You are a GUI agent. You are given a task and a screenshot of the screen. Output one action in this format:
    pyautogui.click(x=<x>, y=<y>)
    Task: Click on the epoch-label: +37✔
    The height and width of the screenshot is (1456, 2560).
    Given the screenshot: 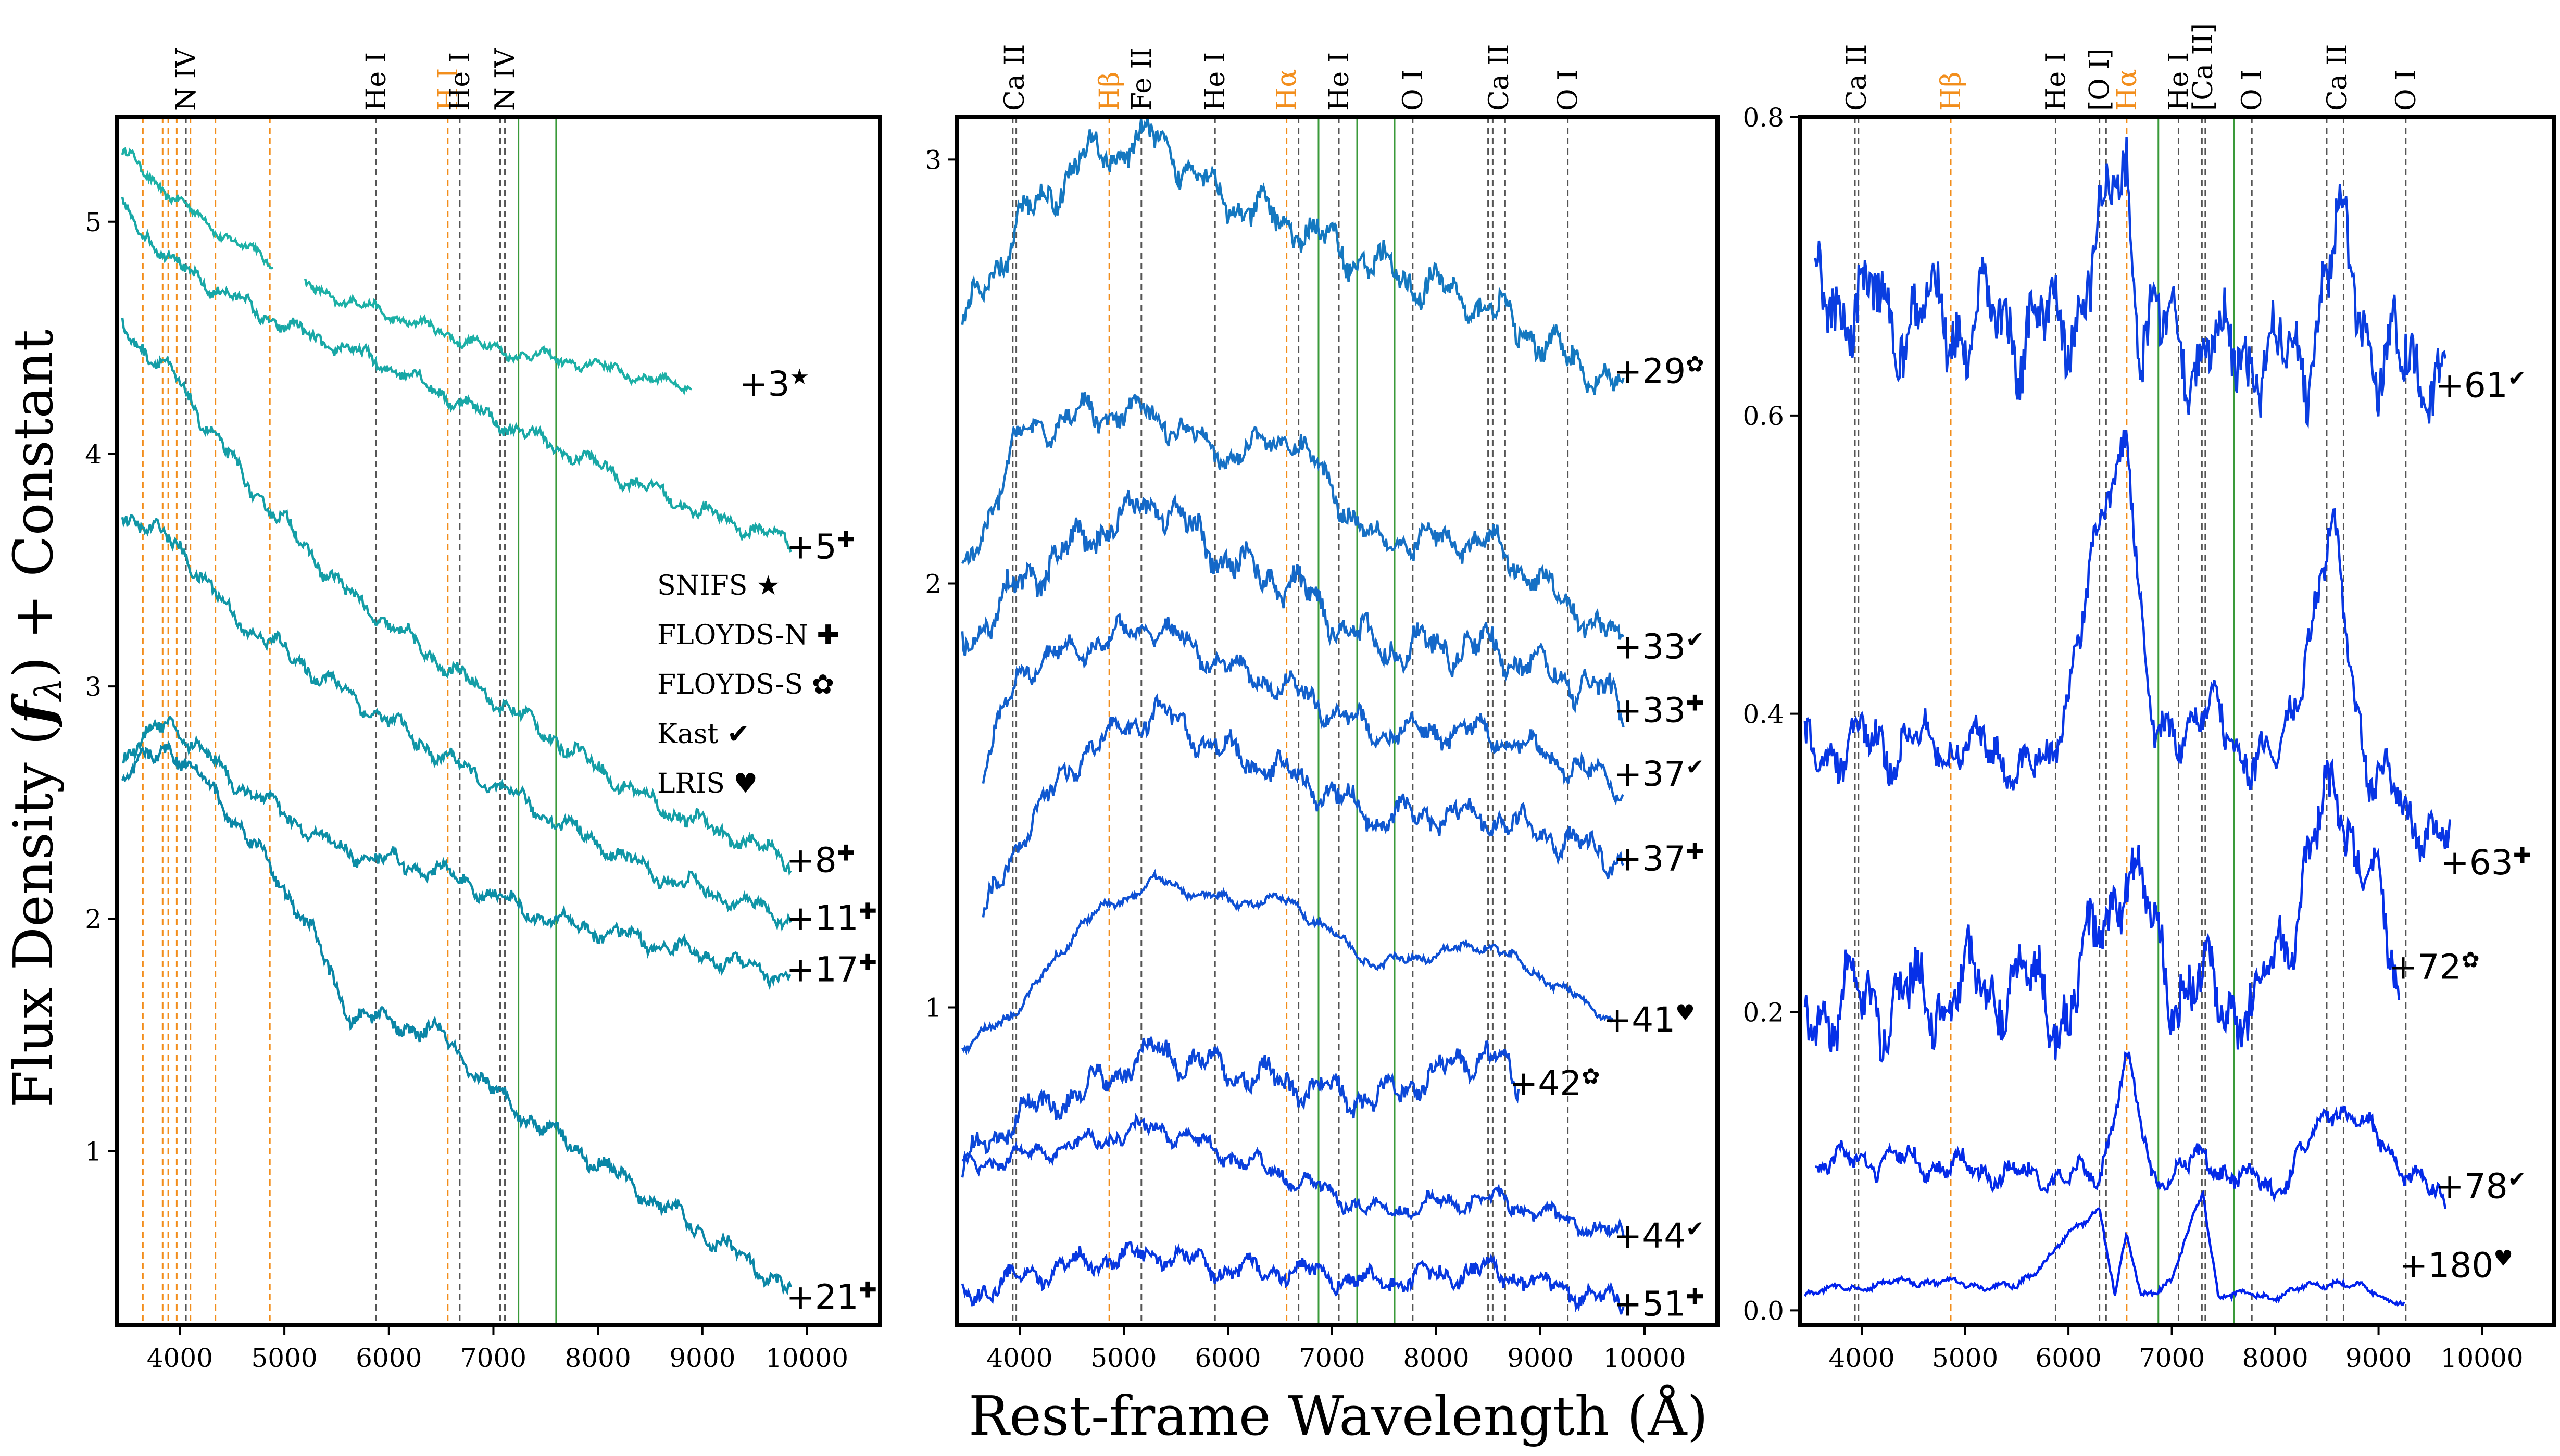 What is the action you would take?
    pyautogui.click(x=1659, y=774)
    